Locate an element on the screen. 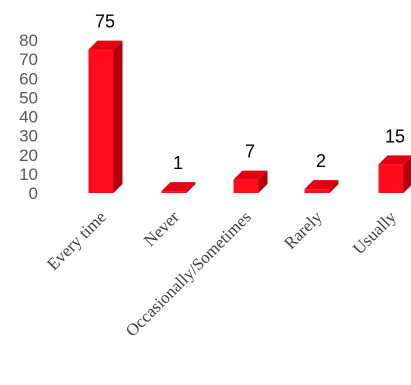 This screenshot has height=385, width=411. y-tick-label: 80 is located at coordinates (28, 40).